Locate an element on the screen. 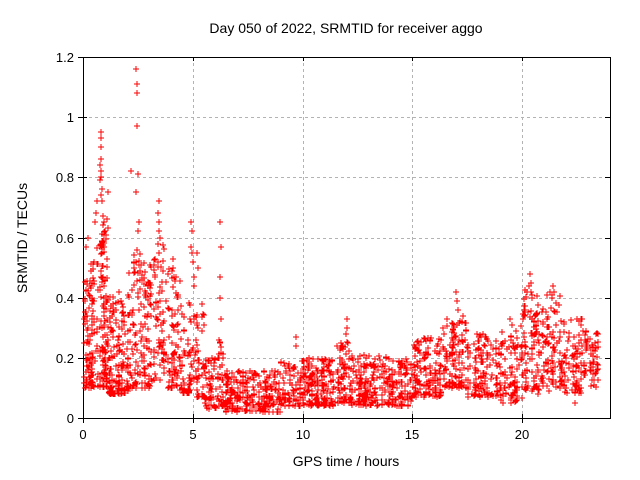 The image size is (640, 480). y-tick-label: 0.4 is located at coordinates (65, 298).